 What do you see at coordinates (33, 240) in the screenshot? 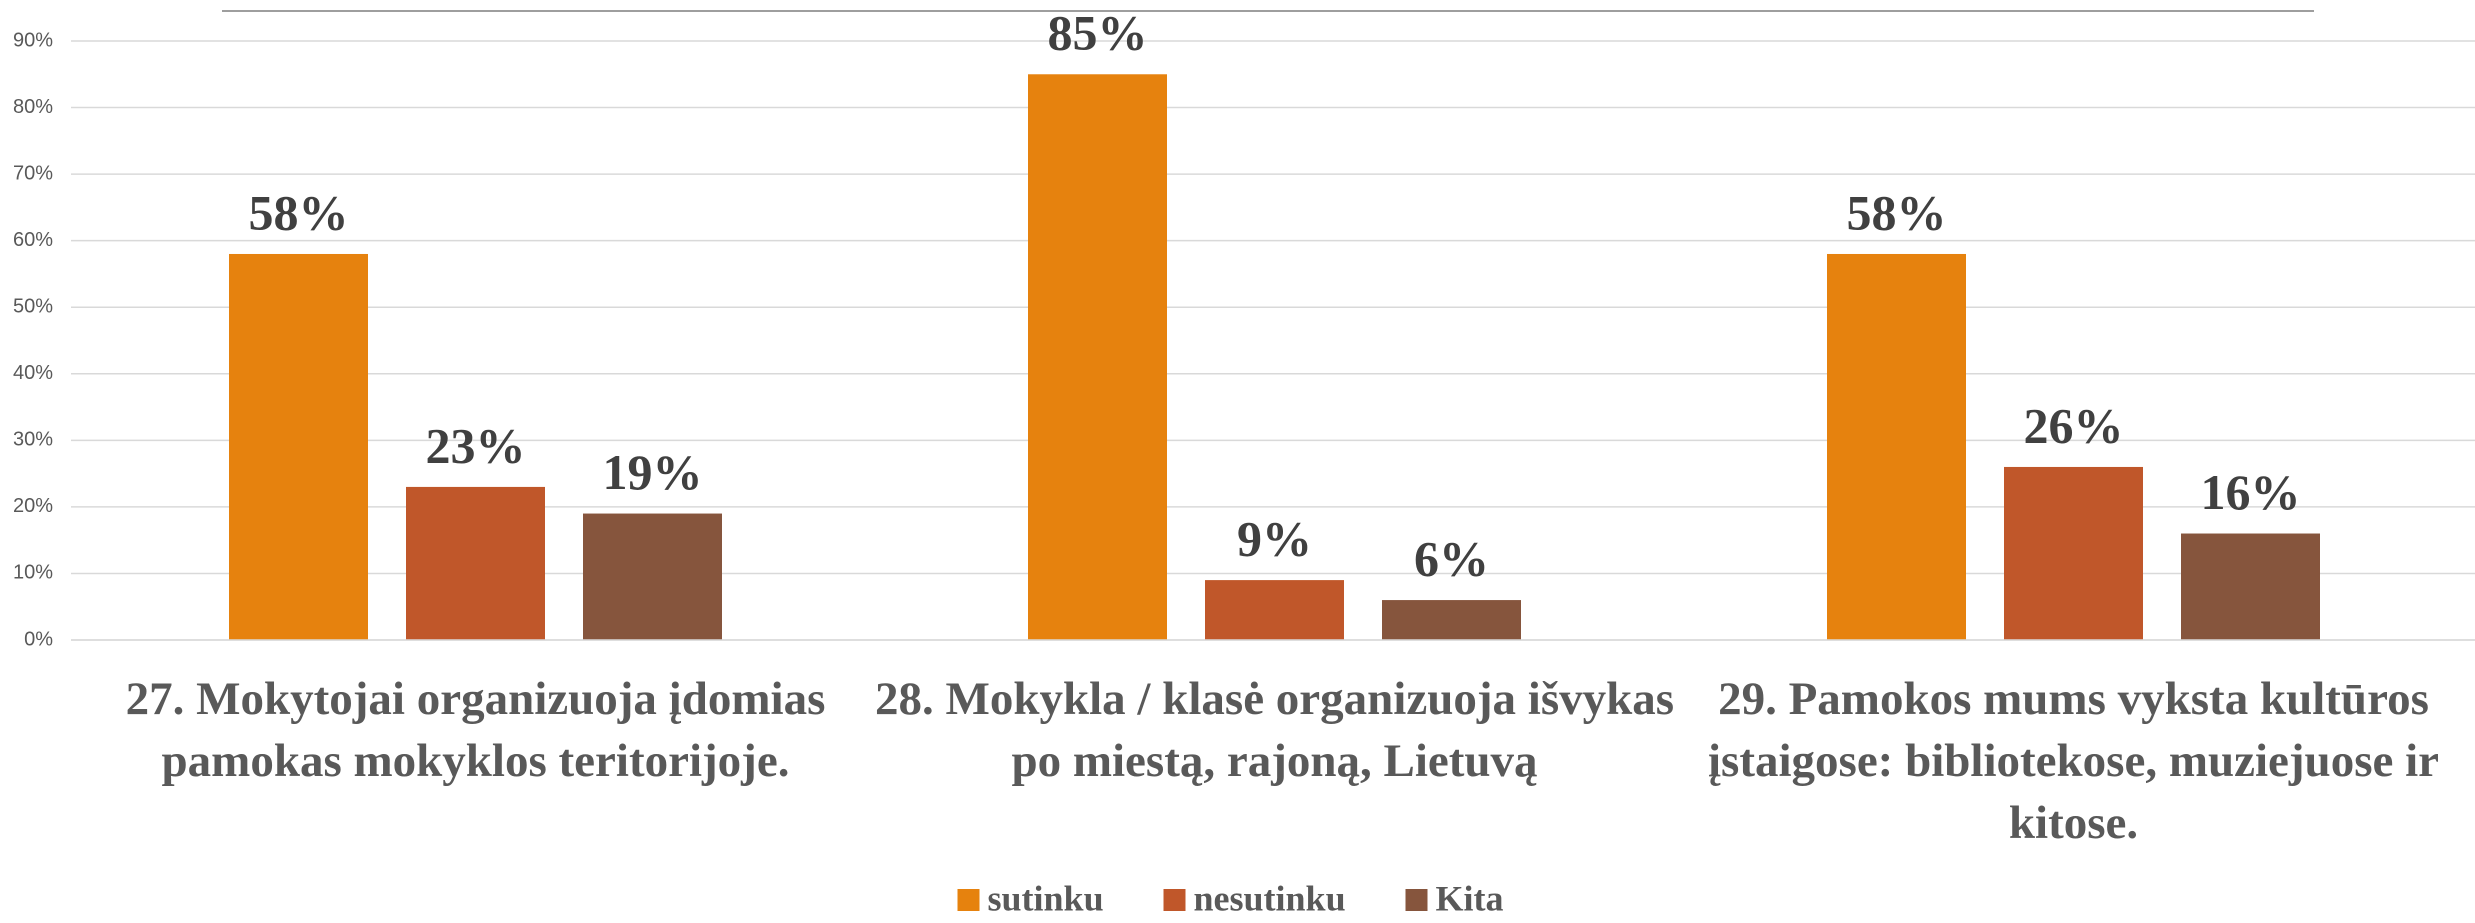
I see `y-tick-label: 60%` at bounding box center [33, 240].